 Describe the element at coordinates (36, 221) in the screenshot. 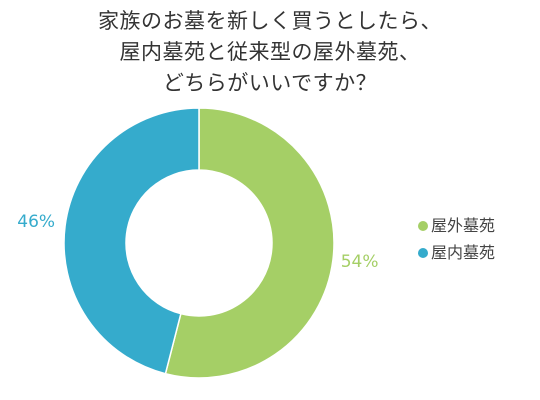

I see `data-label-indoor: 46%` at that location.